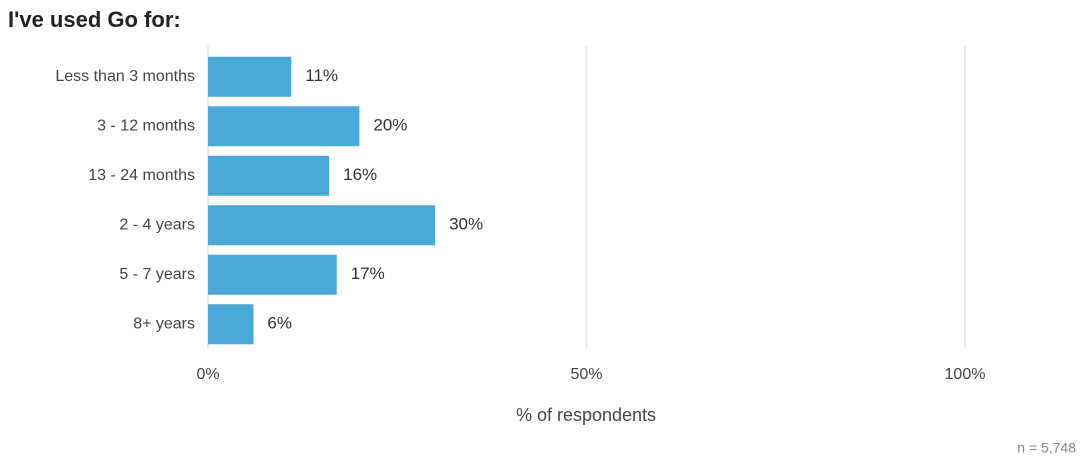 The width and height of the screenshot is (1080, 464). What do you see at coordinates (466, 224) in the screenshot?
I see `value-label: 30%` at bounding box center [466, 224].